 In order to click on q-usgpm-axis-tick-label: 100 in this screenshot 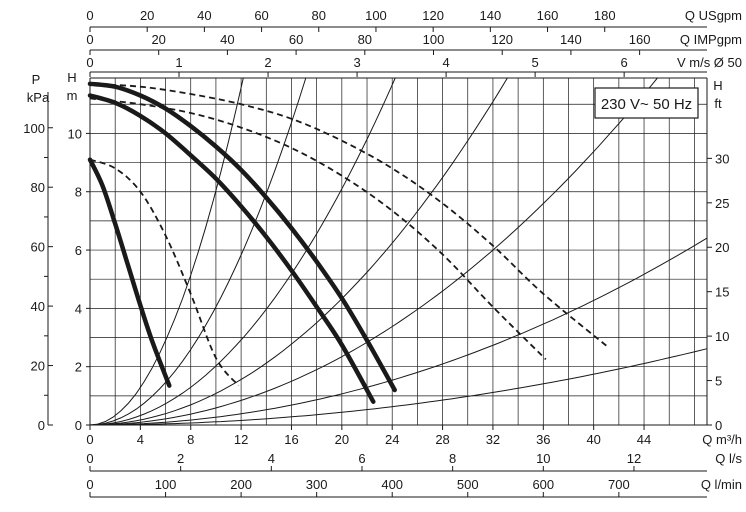, I will do `click(376, 15)`.